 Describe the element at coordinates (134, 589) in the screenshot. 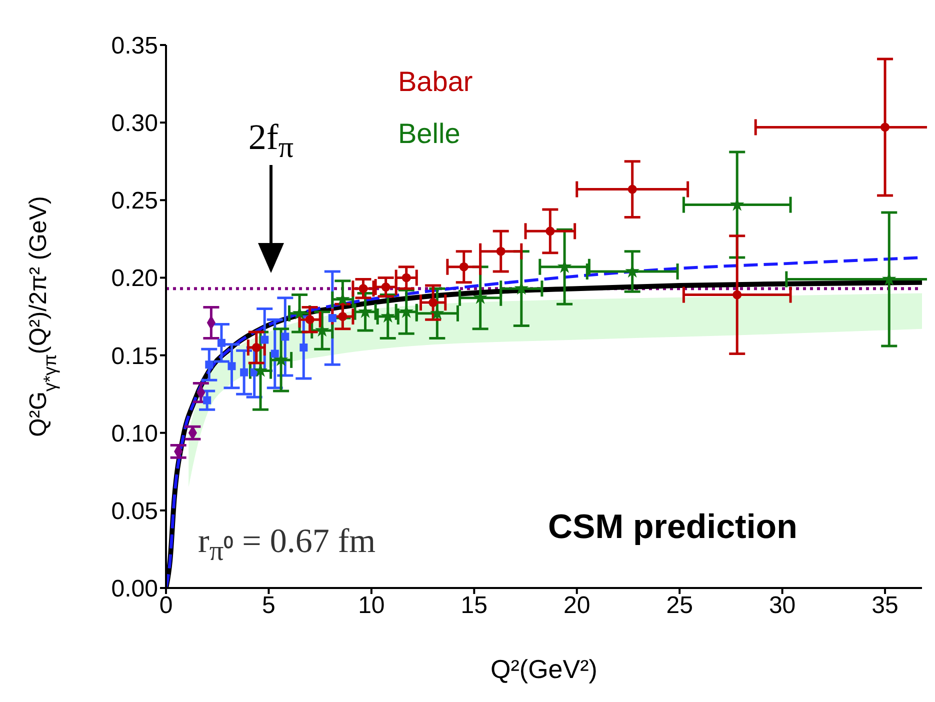

I see `y-tick-label: 0.00` at that location.